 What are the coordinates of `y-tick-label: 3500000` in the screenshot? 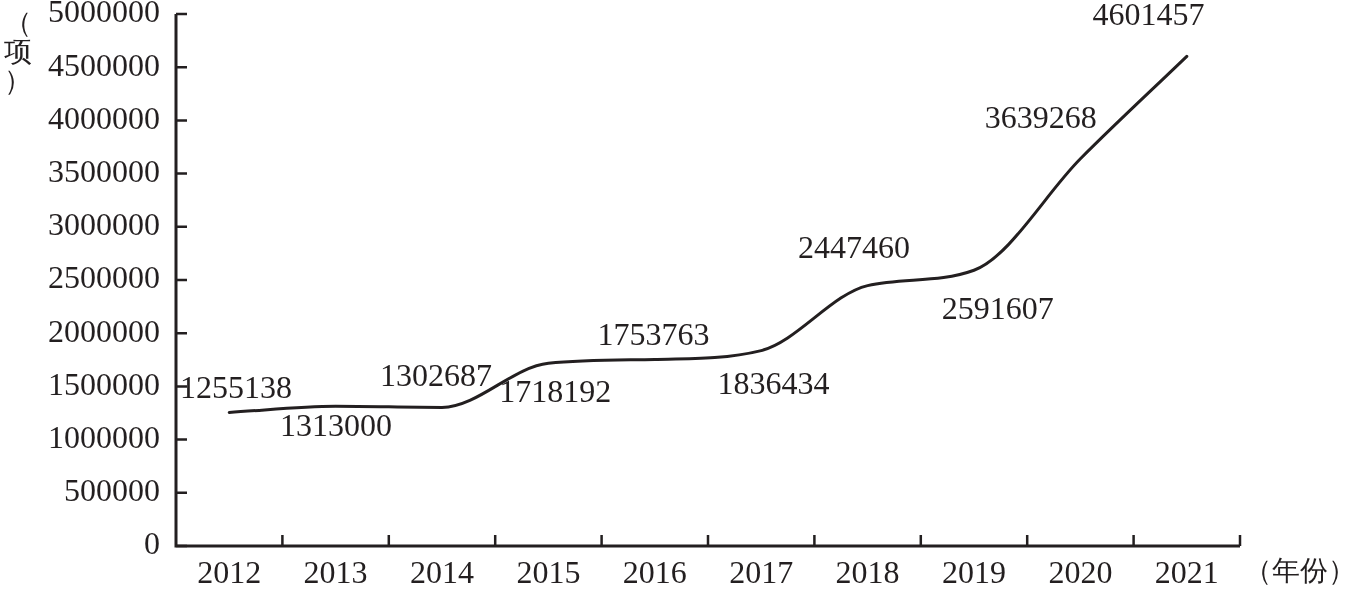 It's located at (104, 171).